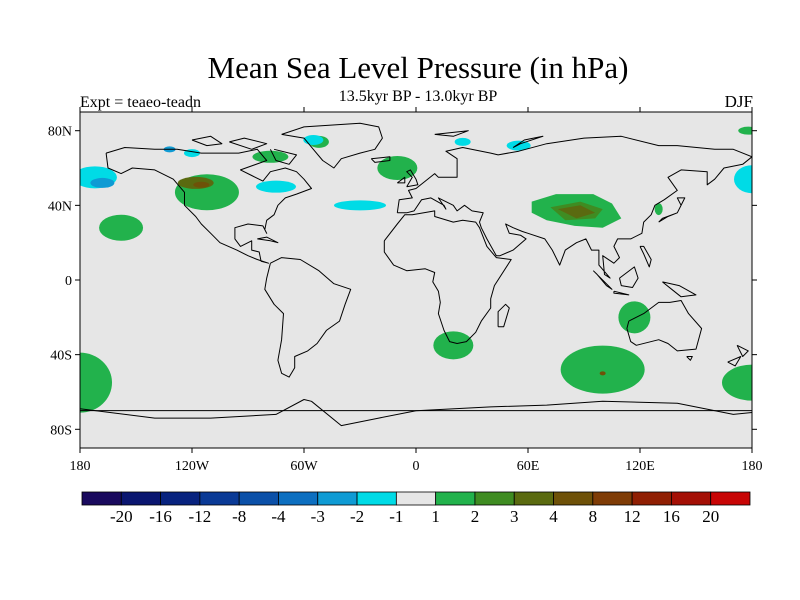 The width and height of the screenshot is (800, 600). What do you see at coordinates (80, 466) in the screenshot?
I see `lon-tick-label: 180` at bounding box center [80, 466].